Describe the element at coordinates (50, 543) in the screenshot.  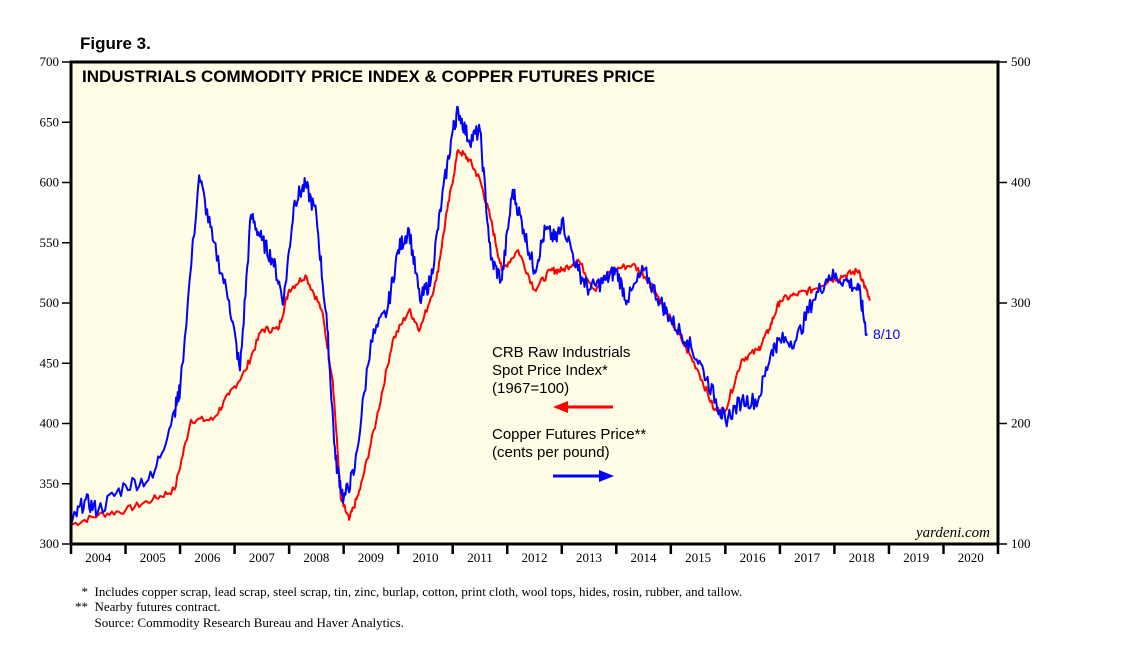
I see `left-tick-label: 300` at that location.